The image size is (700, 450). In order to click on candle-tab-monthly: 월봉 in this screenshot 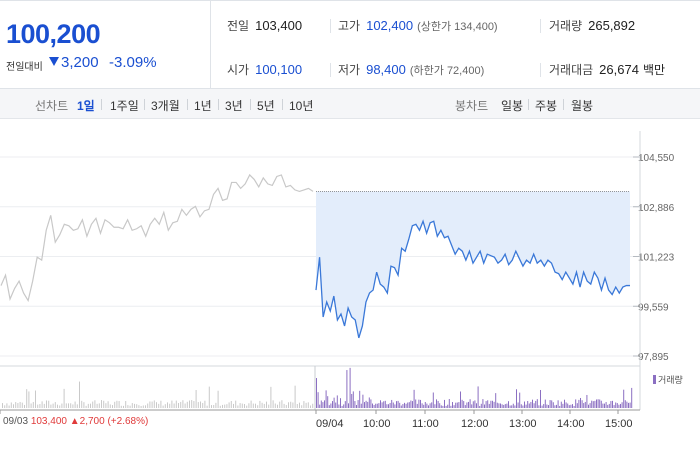, I will do `click(582, 106)`.